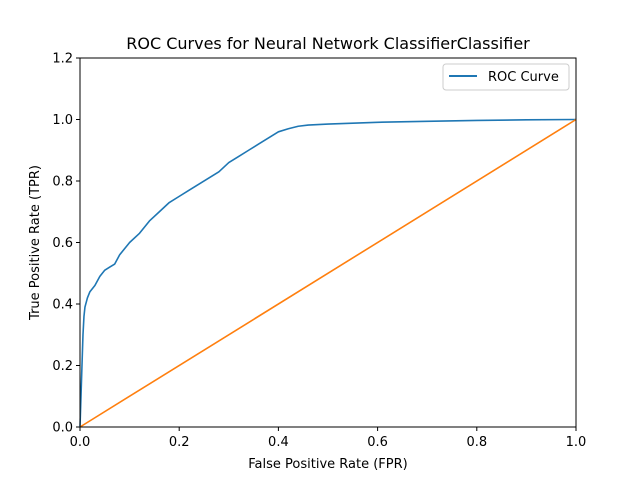 The width and height of the screenshot is (640, 480). Describe the element at coordinates (35, 243) in the screenshot. I see `y-axis-label: True Positive Rate (TPR)` at that location.